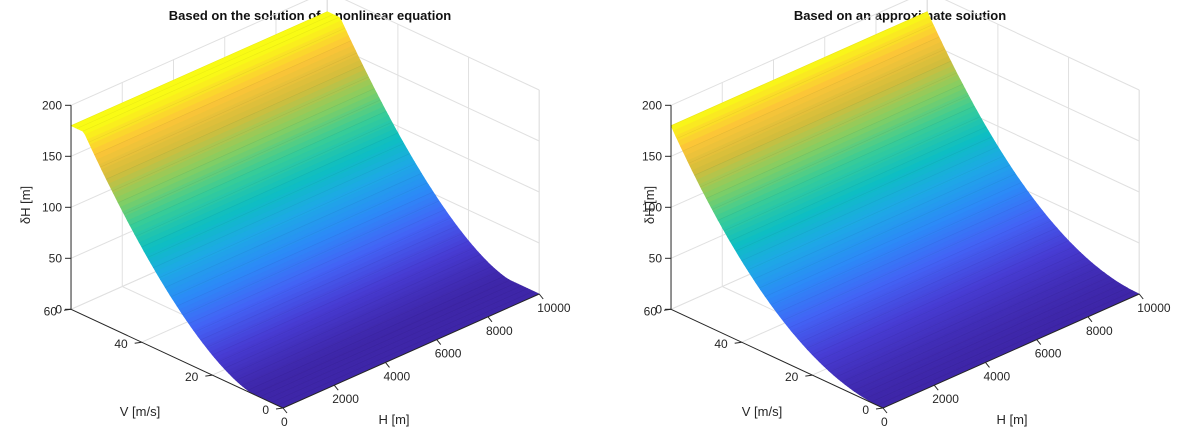 This screenshot has height=437, width=1177. I want to click on right-plot-zlabel: δH [m], so click(649, 205).